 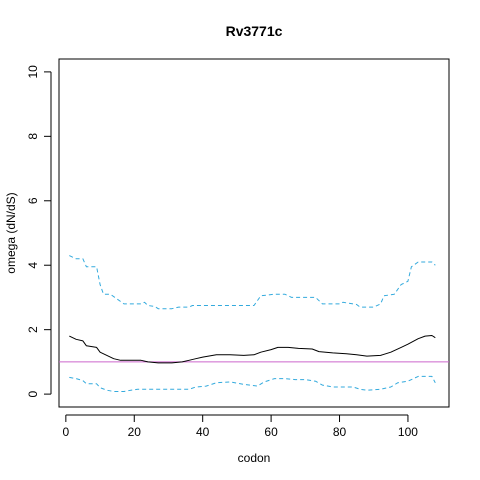 What do you see at coordinates (33, 329) in the screenshot?
I see `y-tick-label: 2` at bounding box center [33, 329].